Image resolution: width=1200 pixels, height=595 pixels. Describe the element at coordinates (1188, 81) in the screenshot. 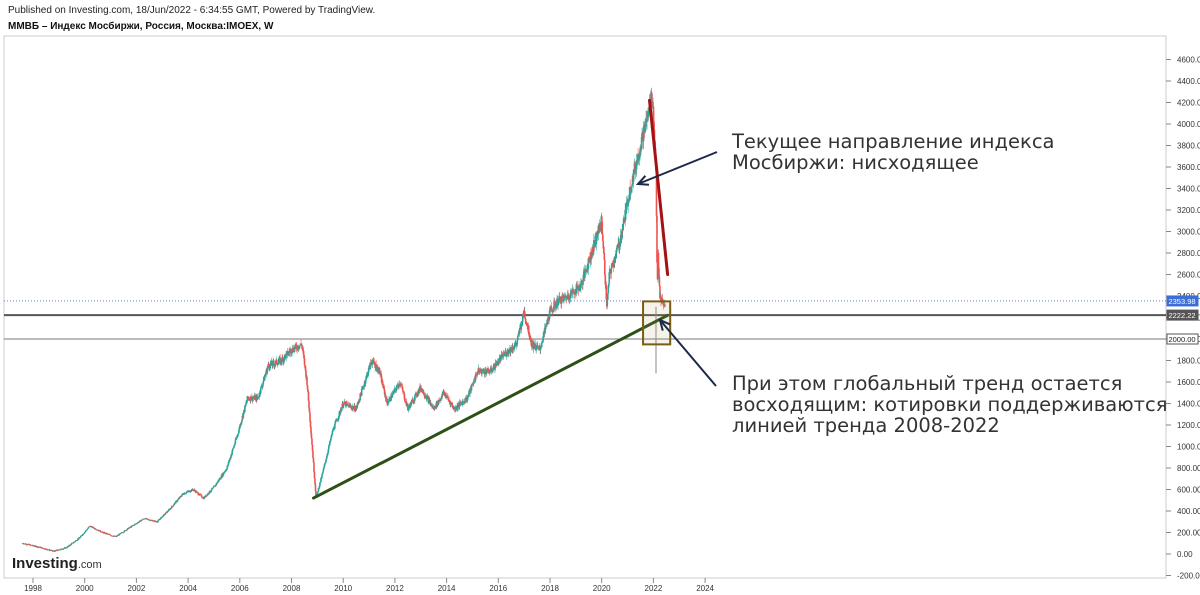

I see `y-tick-label: 4400.00` at that location.